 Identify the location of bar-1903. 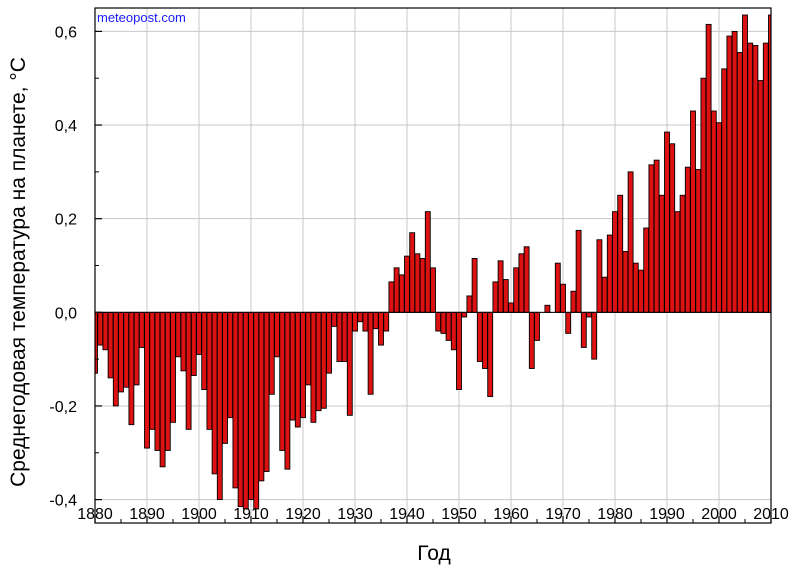
(214, 393).